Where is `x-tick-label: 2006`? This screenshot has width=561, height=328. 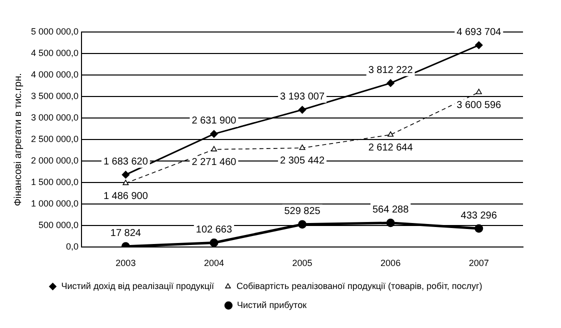
x-tick-label: 2006 is located at coordinates (390, 263).